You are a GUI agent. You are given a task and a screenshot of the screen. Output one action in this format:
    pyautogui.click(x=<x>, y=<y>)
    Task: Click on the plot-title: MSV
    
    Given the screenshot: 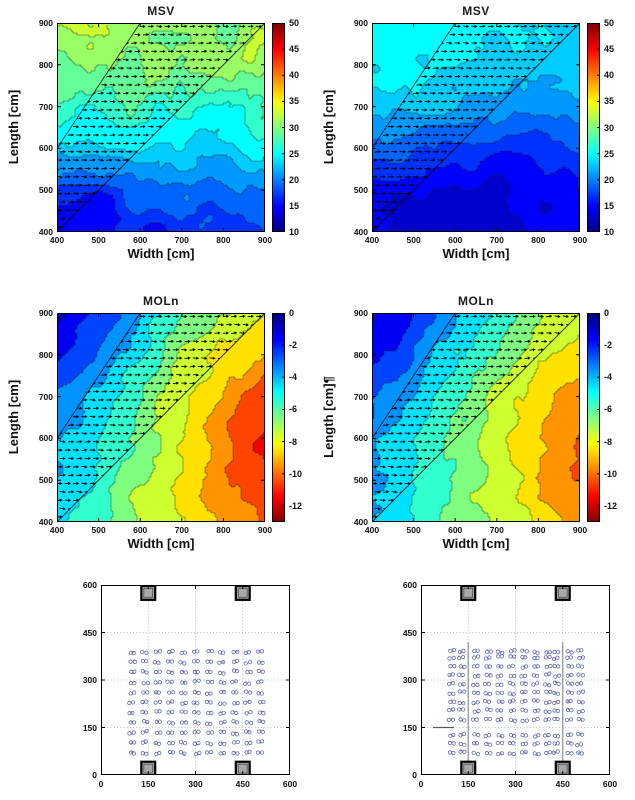 What is the action you would take?
    pyautogui.click(x=476, y=11)
    